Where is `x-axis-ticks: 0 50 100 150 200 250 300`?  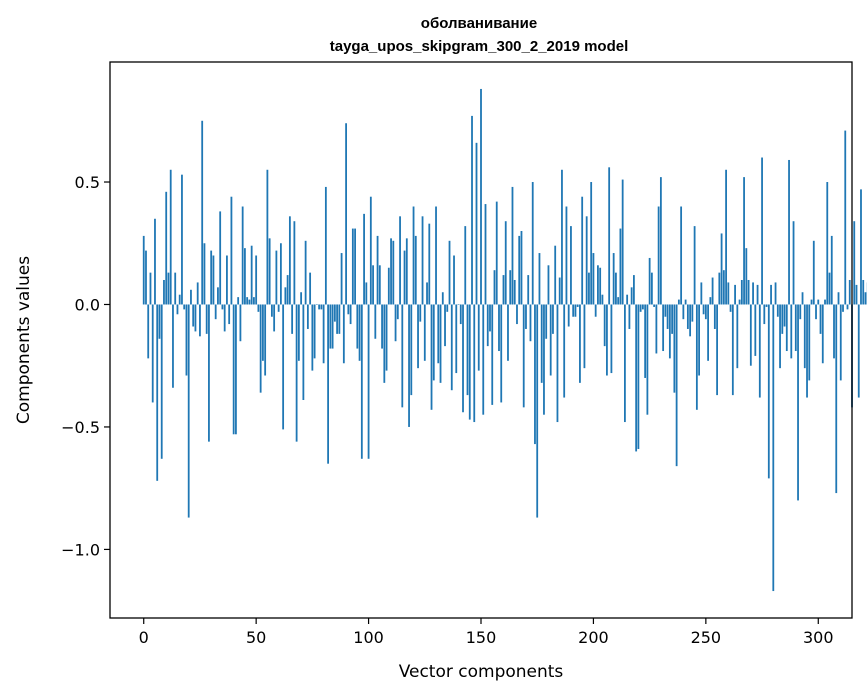 x-axis-ticks: 0 50 100 150 200 250 300 is located at coordinates (486, 632).